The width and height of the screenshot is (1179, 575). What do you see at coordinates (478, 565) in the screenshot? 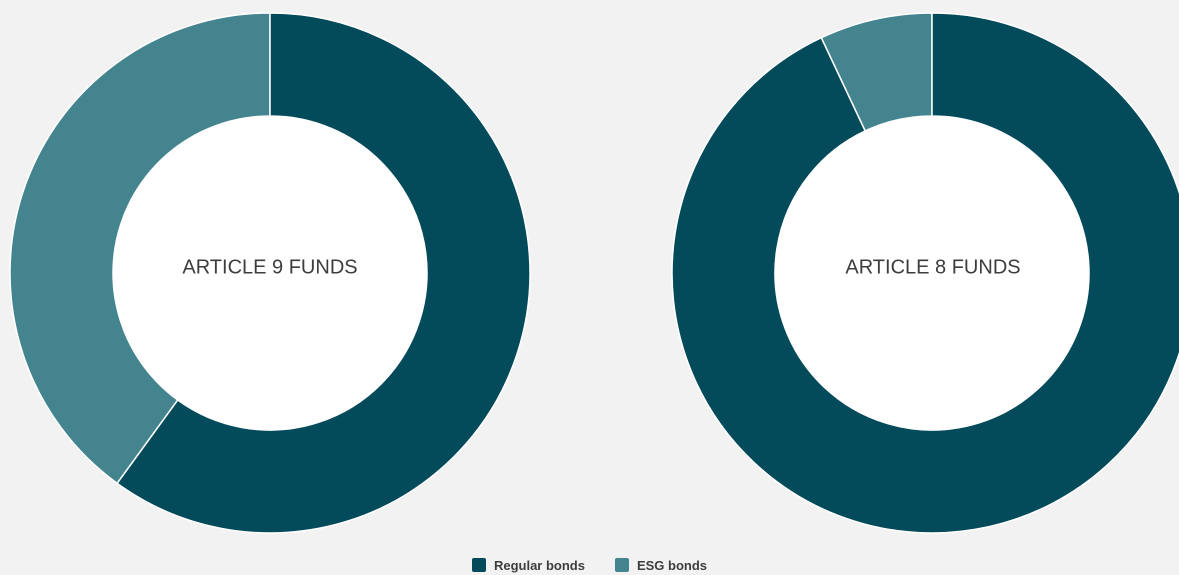
I see `legend-swatch-regular` at bounding box center [478, 565].